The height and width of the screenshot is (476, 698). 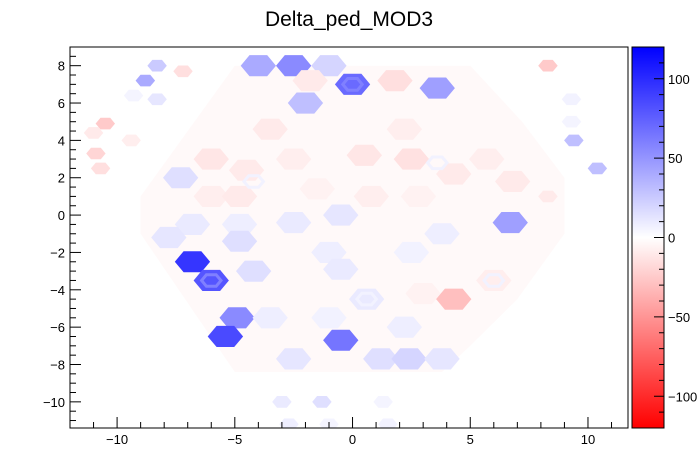 I want to click on chart-title: Delta_ped_MOD3, so click(x=349, y=19).